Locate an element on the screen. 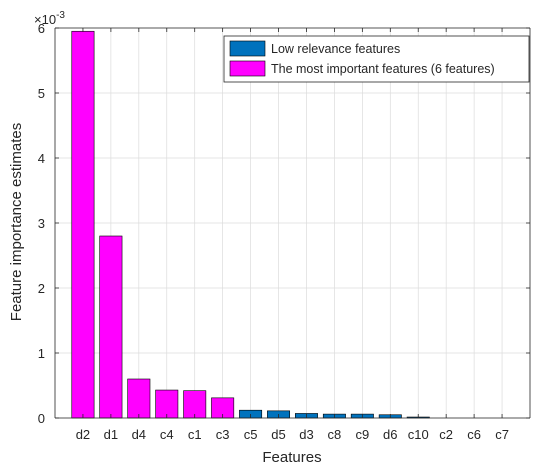  y-tick-label: 4 is located at coordinates (41, 158).